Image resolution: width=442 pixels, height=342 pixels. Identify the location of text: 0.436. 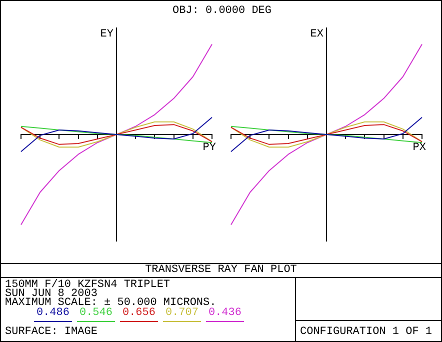
(225, 313).